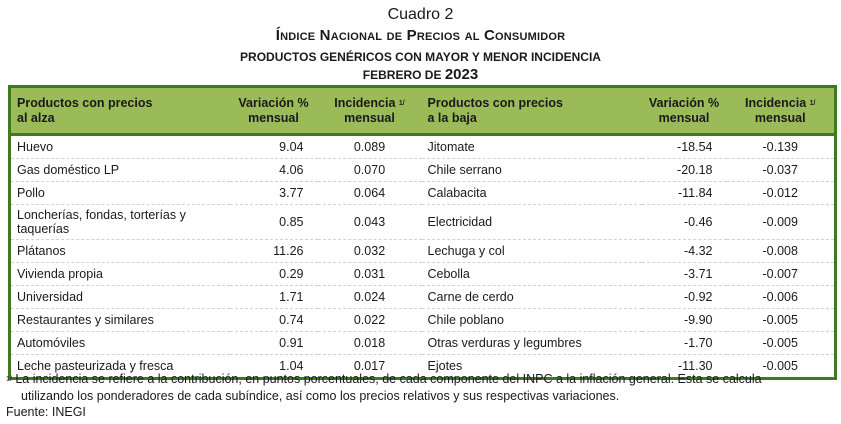 This screenshot has height=424, width=841. I want to click on cell-up-var: 3.77, so click(273, 193).